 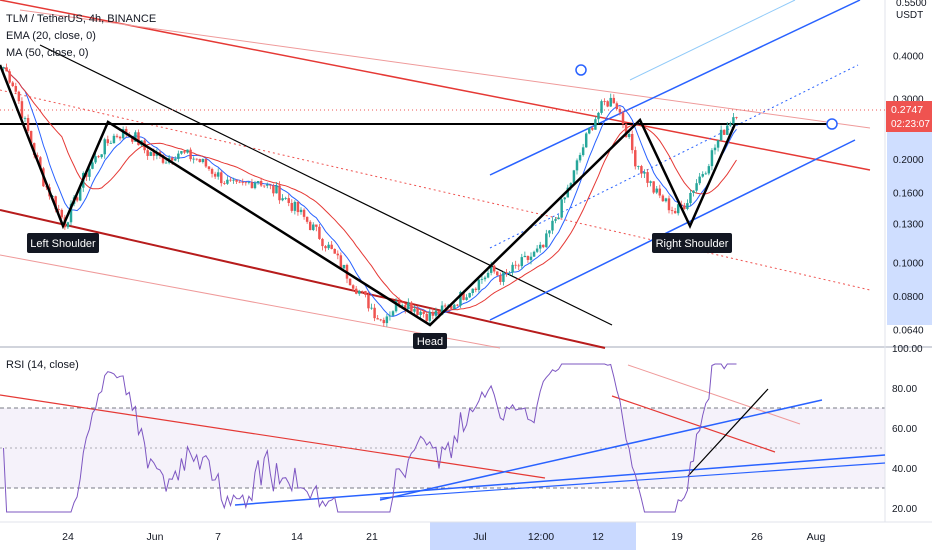 I want to click on left-shoulder-label: Left Shoulder, so click(x=63, y=243).